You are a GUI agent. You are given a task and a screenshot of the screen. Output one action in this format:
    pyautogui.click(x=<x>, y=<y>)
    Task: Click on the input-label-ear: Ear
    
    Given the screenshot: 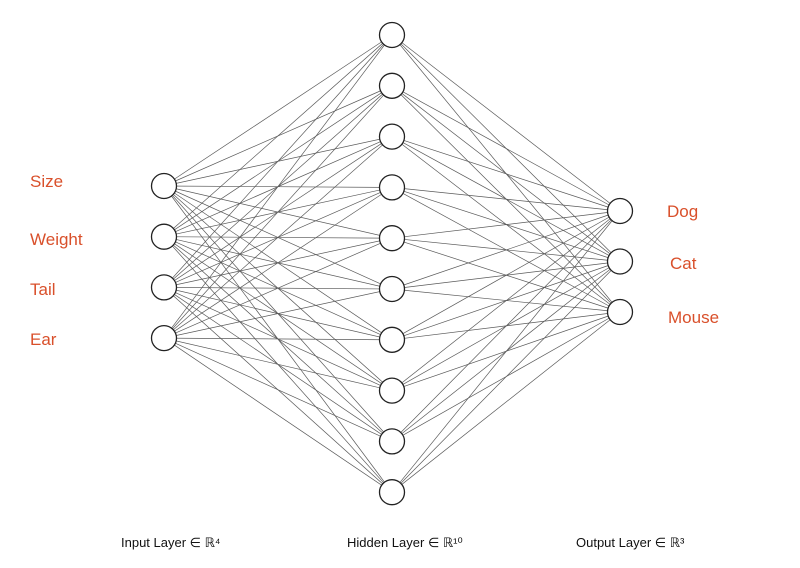 What is the action you would take?
    pyautogui.click(x=43, y=339)
    